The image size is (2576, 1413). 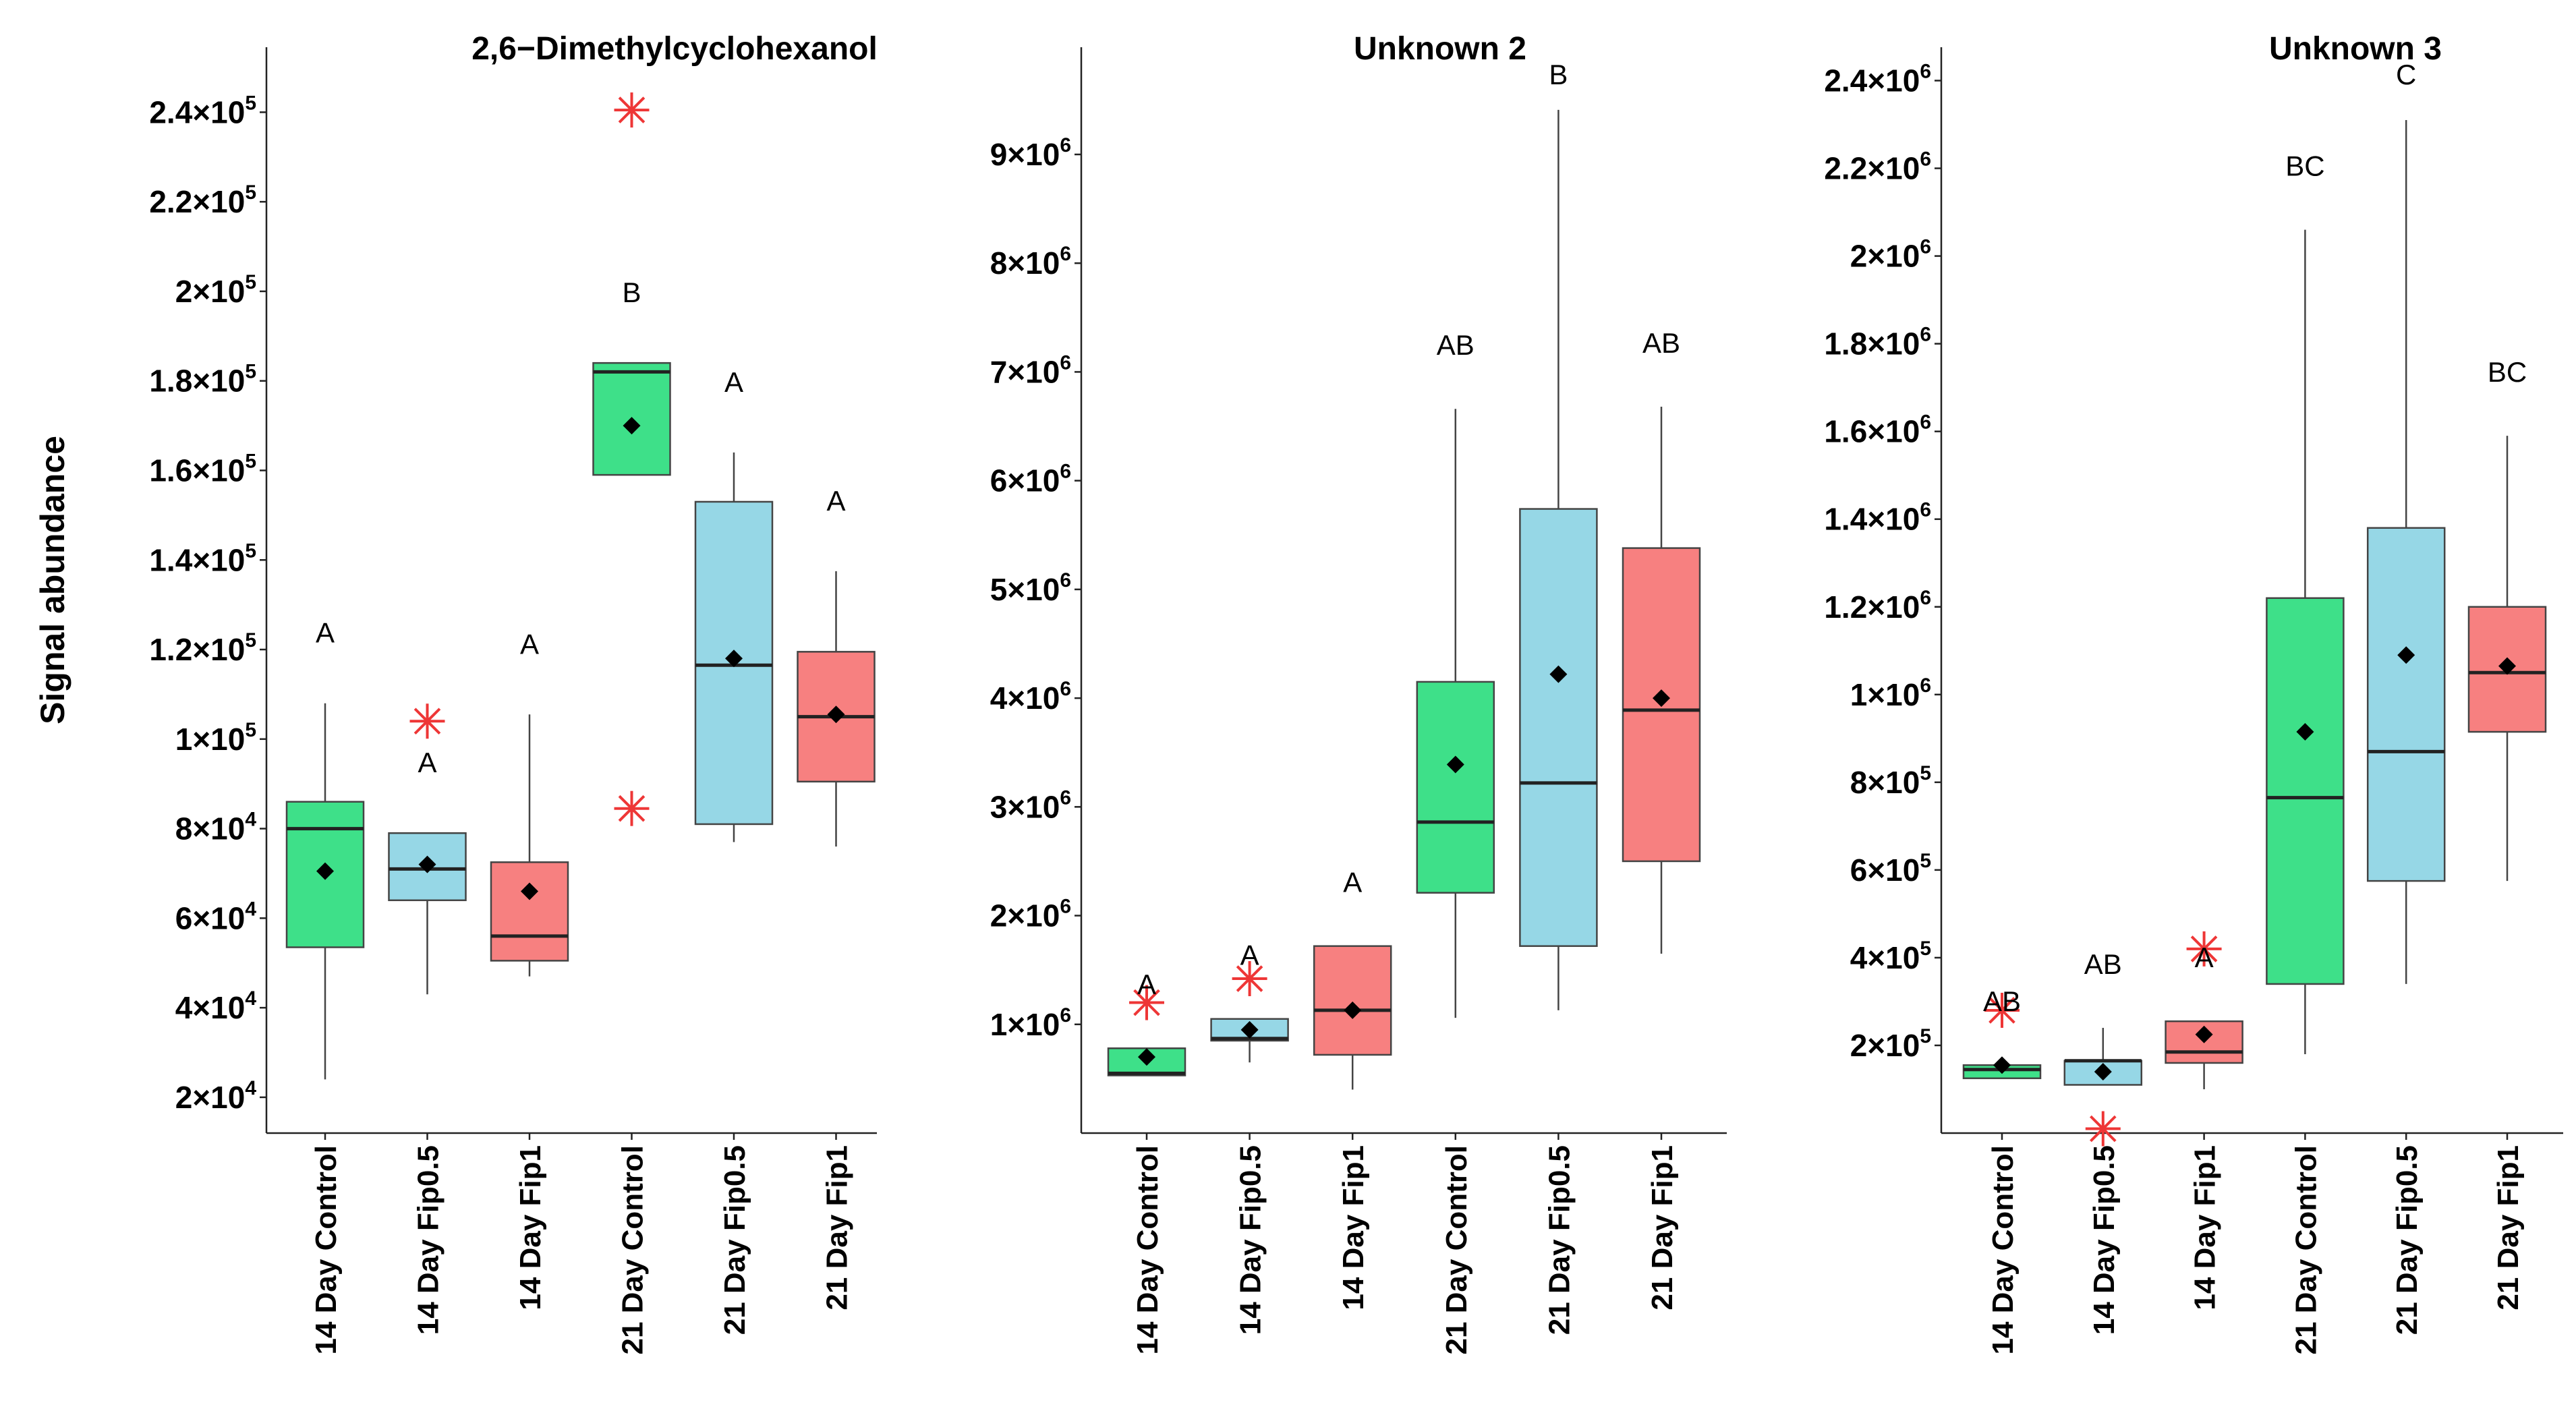 What do you see at coordinates (1030, 479) in the screenshot?
I see `y-tick-label: 6×10⁶` at bounding box center [1030, 479].